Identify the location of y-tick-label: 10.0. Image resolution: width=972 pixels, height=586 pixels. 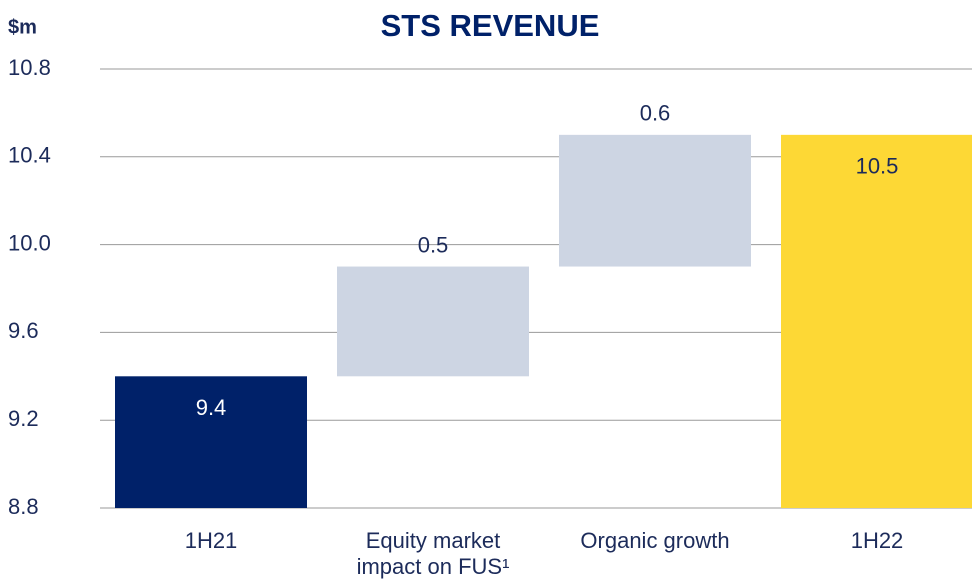
(29, 242).